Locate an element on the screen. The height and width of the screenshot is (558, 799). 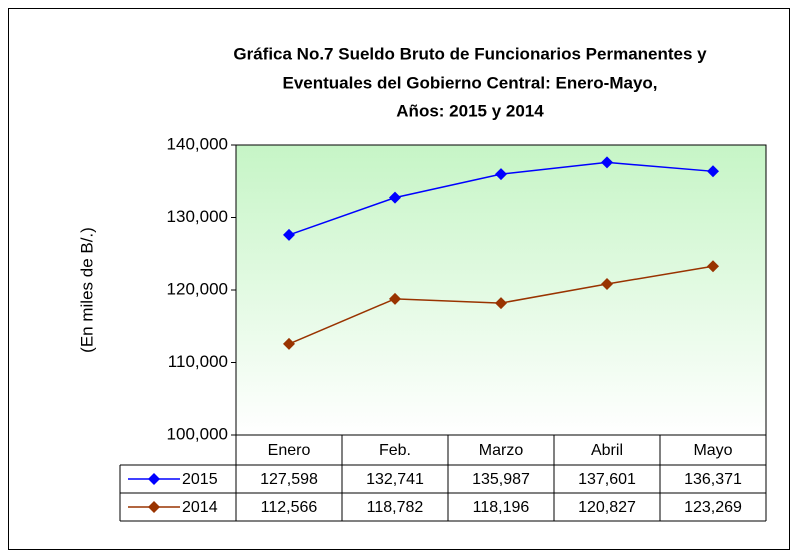
legend-label: 2014 is located at coordinates (200, 507).